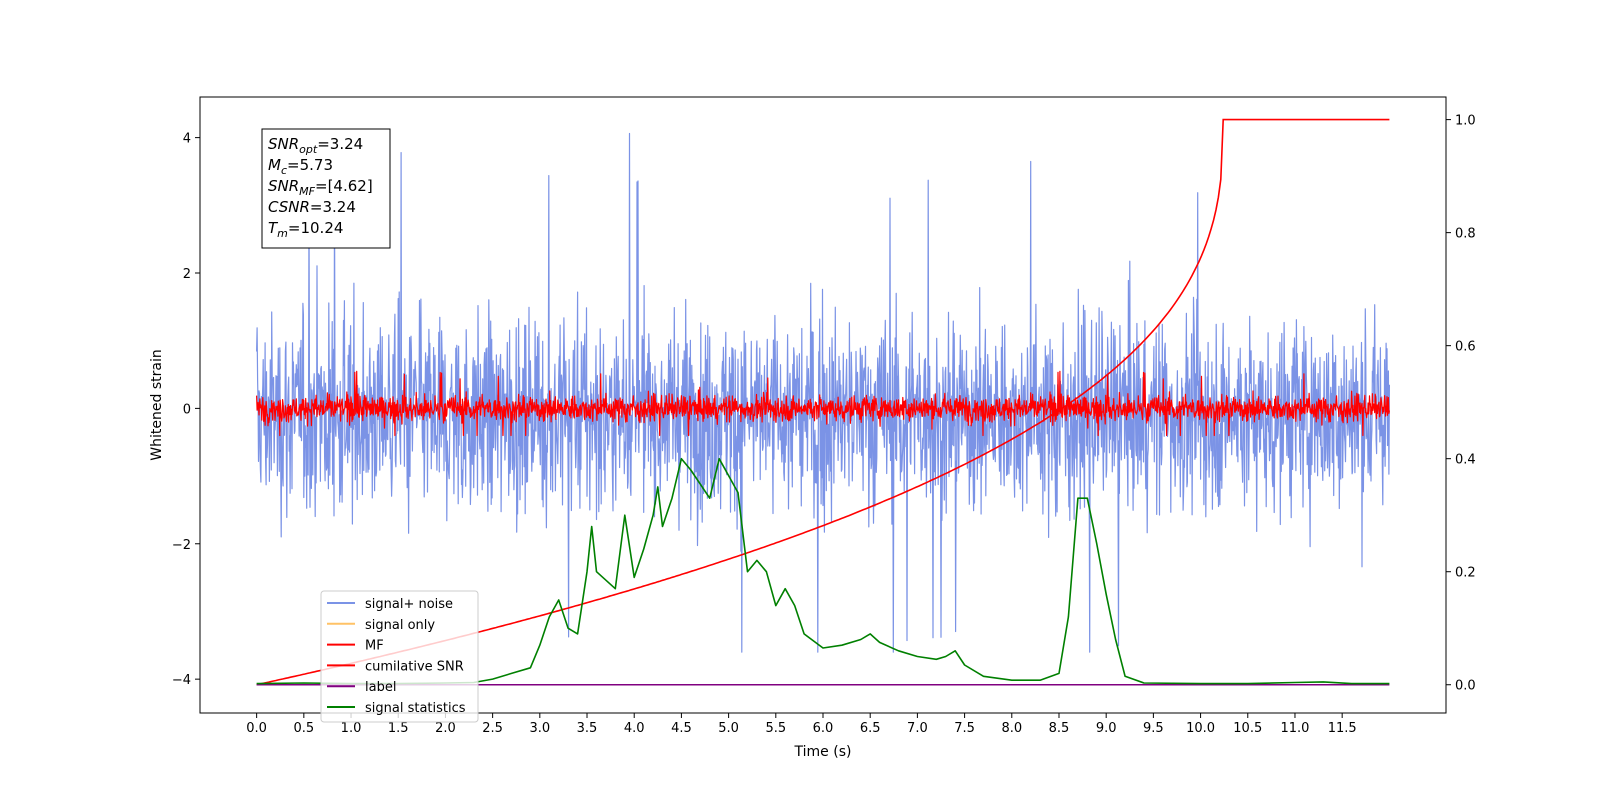  What do you see at coordinates (775, 728) in the screenshot?
I see `x-tick-label: 5.5` at bounding box center [775, 728].